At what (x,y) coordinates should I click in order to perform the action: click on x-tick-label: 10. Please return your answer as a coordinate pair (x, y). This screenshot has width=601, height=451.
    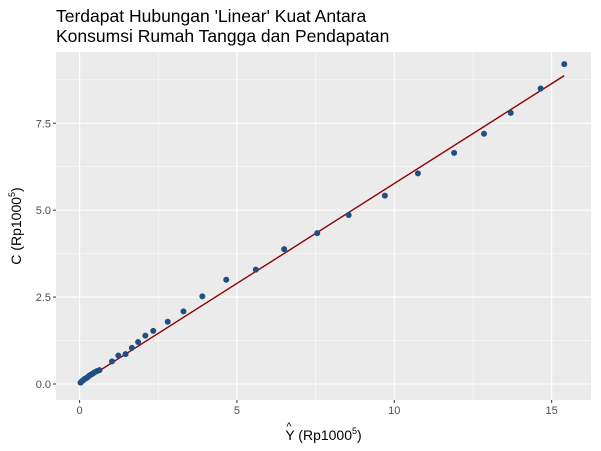
    Looking at the image, I should click on (394, 411).